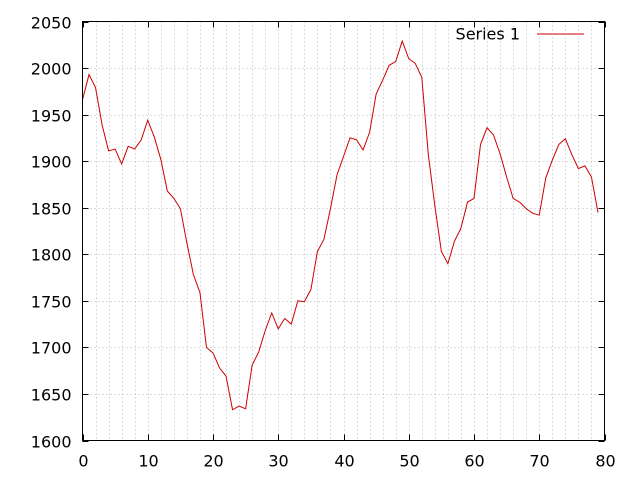  What do you see at coordinates (51, 442) in the screenshot?
I see `y-tick-label: 1600` at bounding box center [51, 442].